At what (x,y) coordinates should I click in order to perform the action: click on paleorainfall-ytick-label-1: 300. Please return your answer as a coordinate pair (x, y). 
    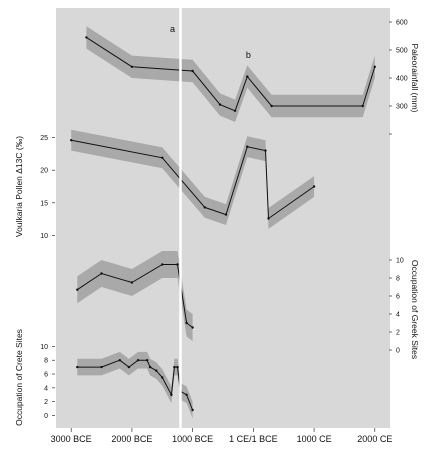
    Looking at the image, I should click on (402, 107).